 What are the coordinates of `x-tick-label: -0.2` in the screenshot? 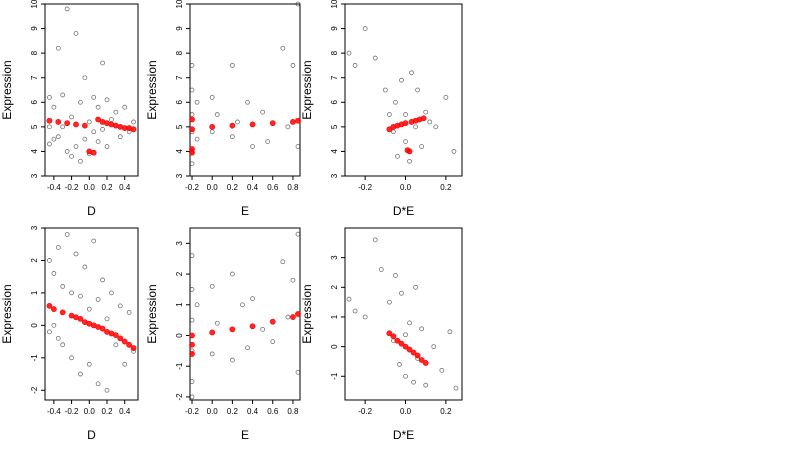 It's located at (365, 187).